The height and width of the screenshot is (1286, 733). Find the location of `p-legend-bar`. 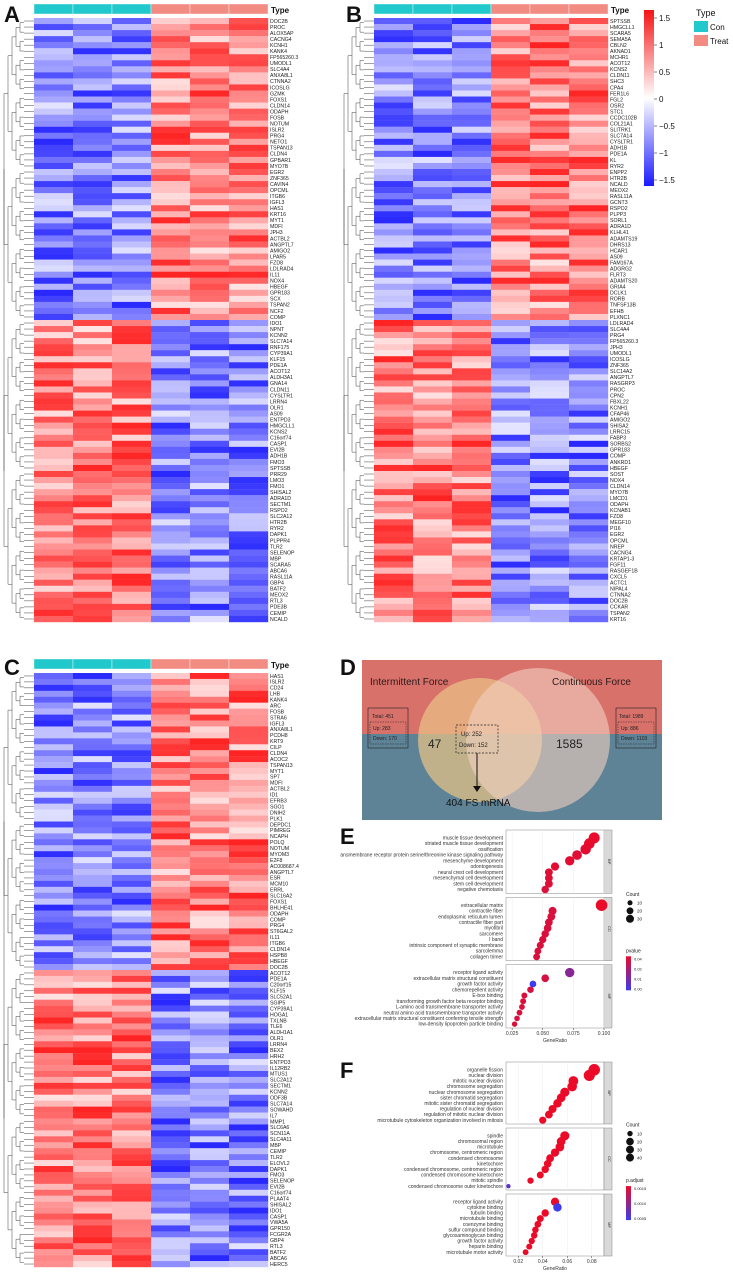

p-legend-bar is located at coordinates (628, 1203).